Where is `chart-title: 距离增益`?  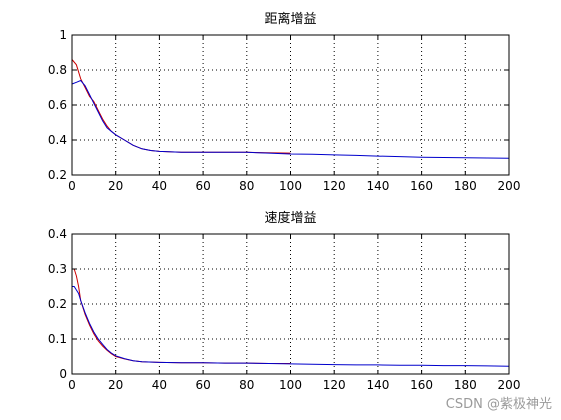 chart-title: 距离增益 is located at coordinates (290, 19).